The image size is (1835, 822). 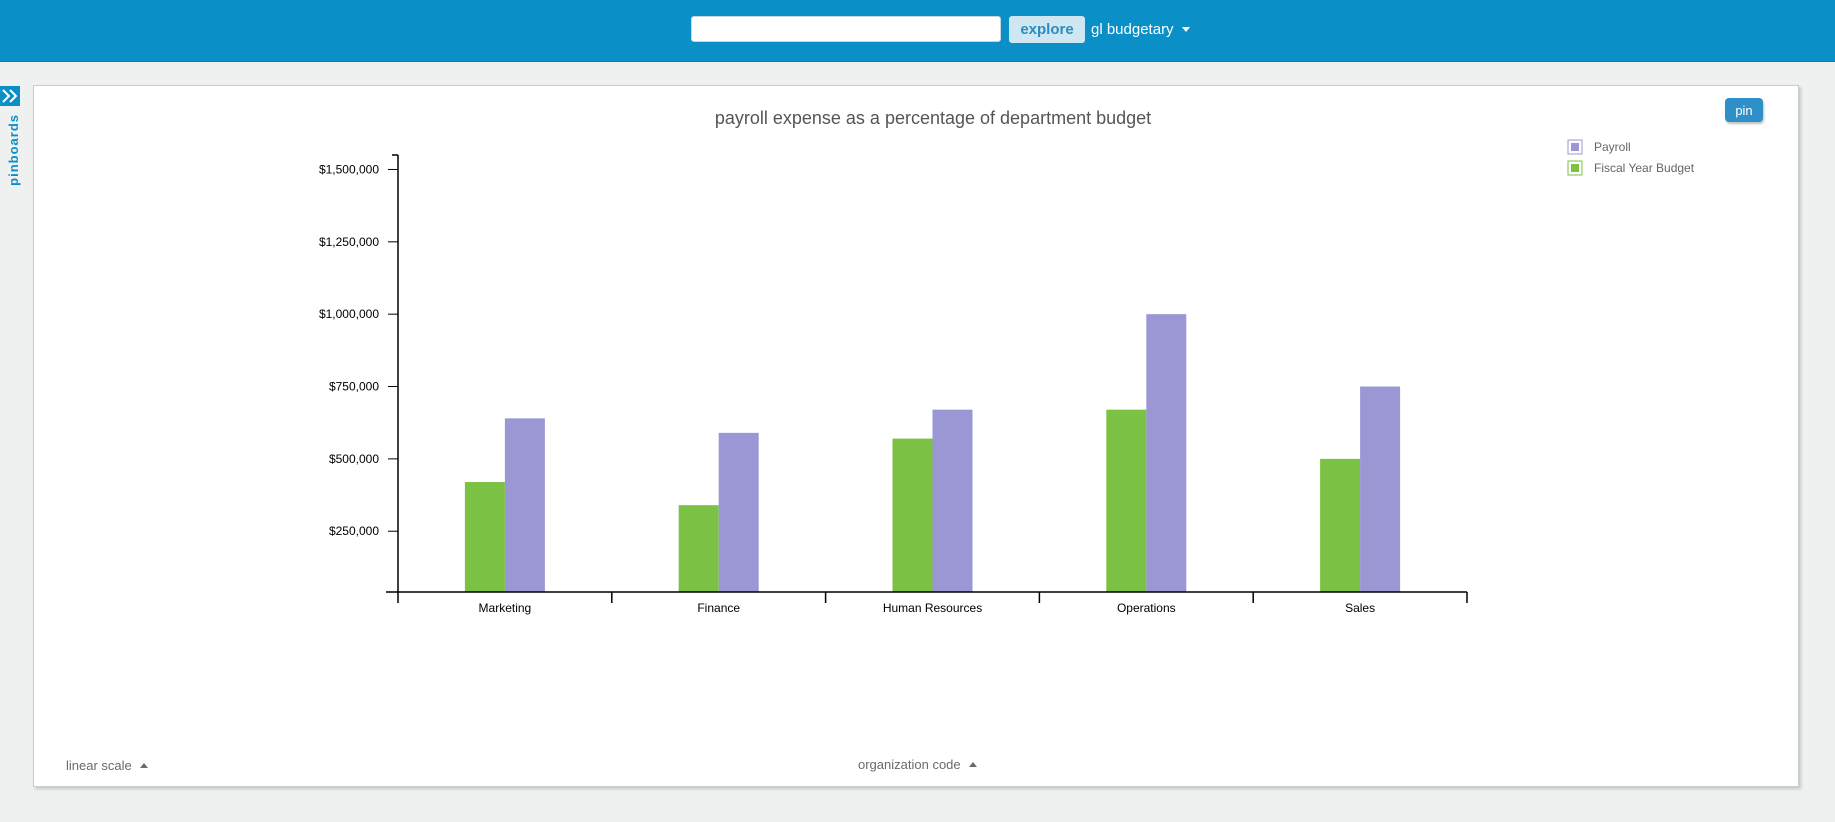 What do you see at coordinates (1612, 147) in the screenshot?
I see `legend-label: Payroll` at bounding box center [1612, 147].